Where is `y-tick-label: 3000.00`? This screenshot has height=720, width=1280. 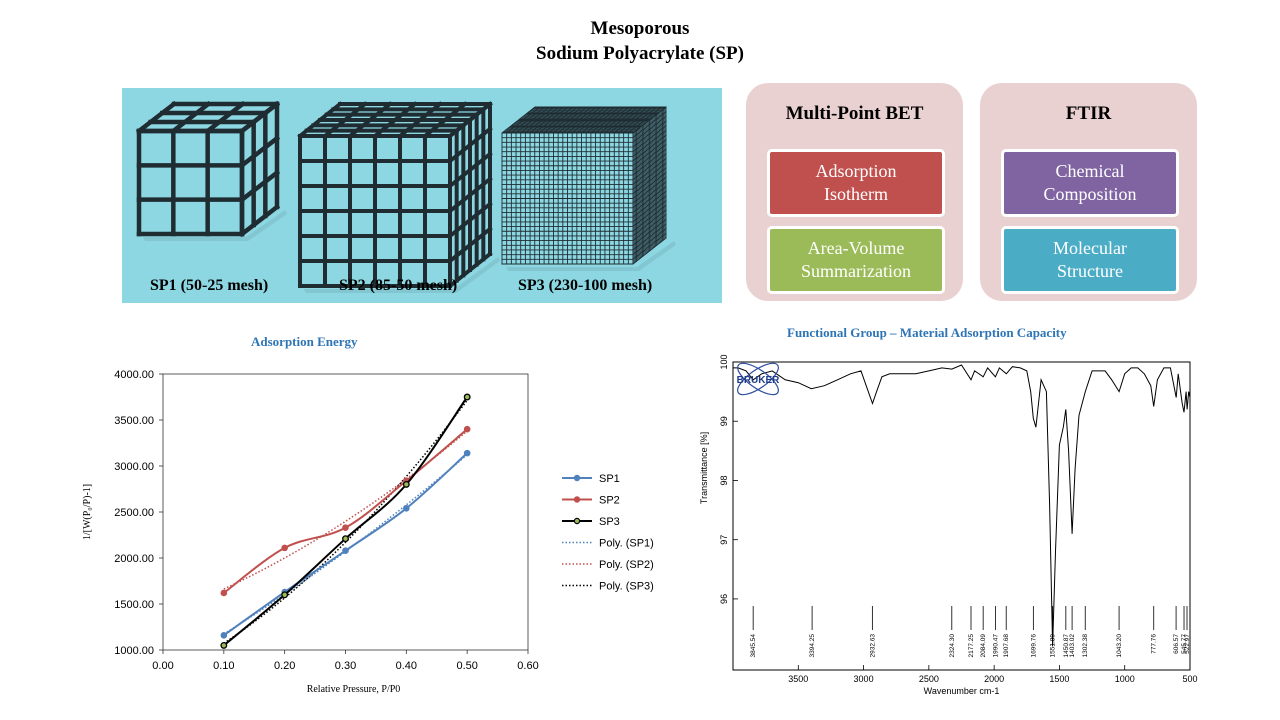
y-tick-label: 3000.00 is located at coordinates (134, 467).